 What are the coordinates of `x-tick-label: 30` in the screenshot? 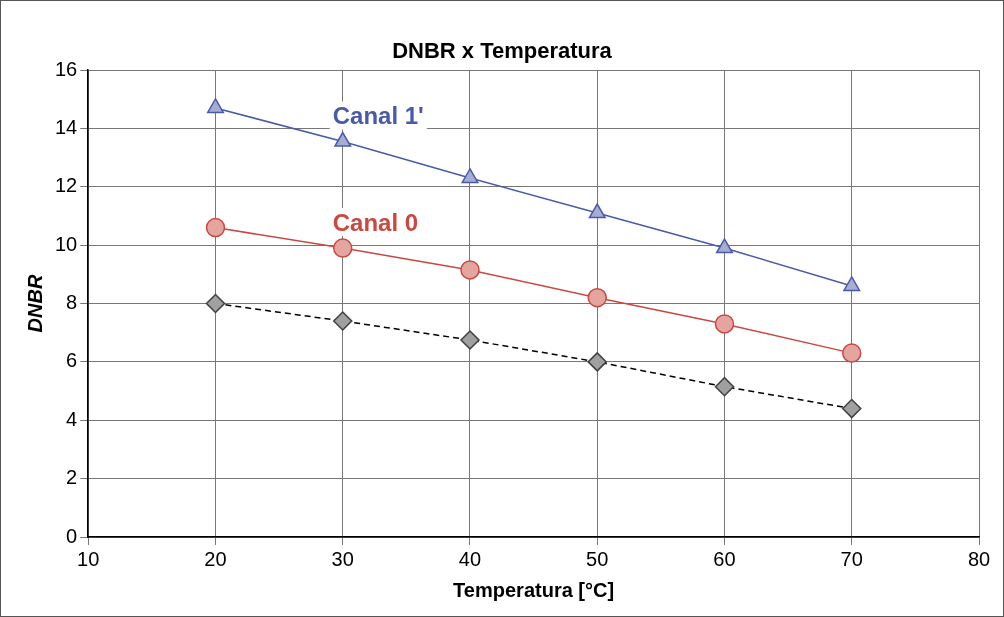 It's located at (342, 558).